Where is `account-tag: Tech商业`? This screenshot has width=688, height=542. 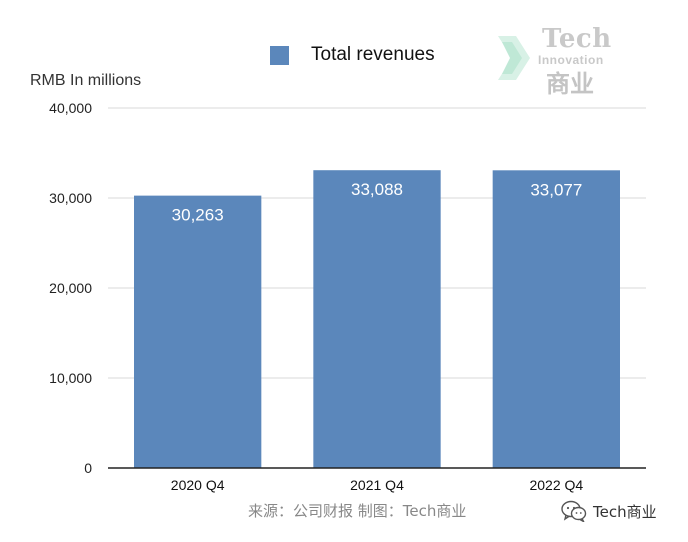 account-tag: Tech商业 is located at coordinates (609, 511).